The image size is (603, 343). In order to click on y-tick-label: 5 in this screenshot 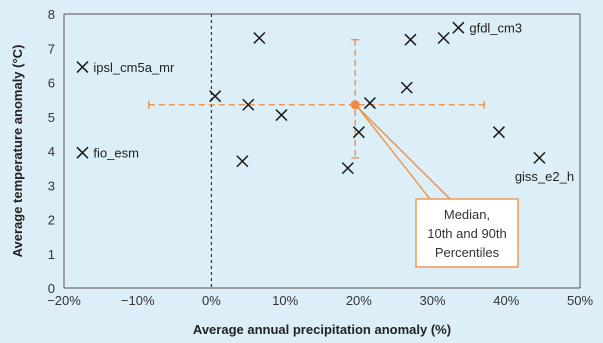, I will do `click(51, 117)`.